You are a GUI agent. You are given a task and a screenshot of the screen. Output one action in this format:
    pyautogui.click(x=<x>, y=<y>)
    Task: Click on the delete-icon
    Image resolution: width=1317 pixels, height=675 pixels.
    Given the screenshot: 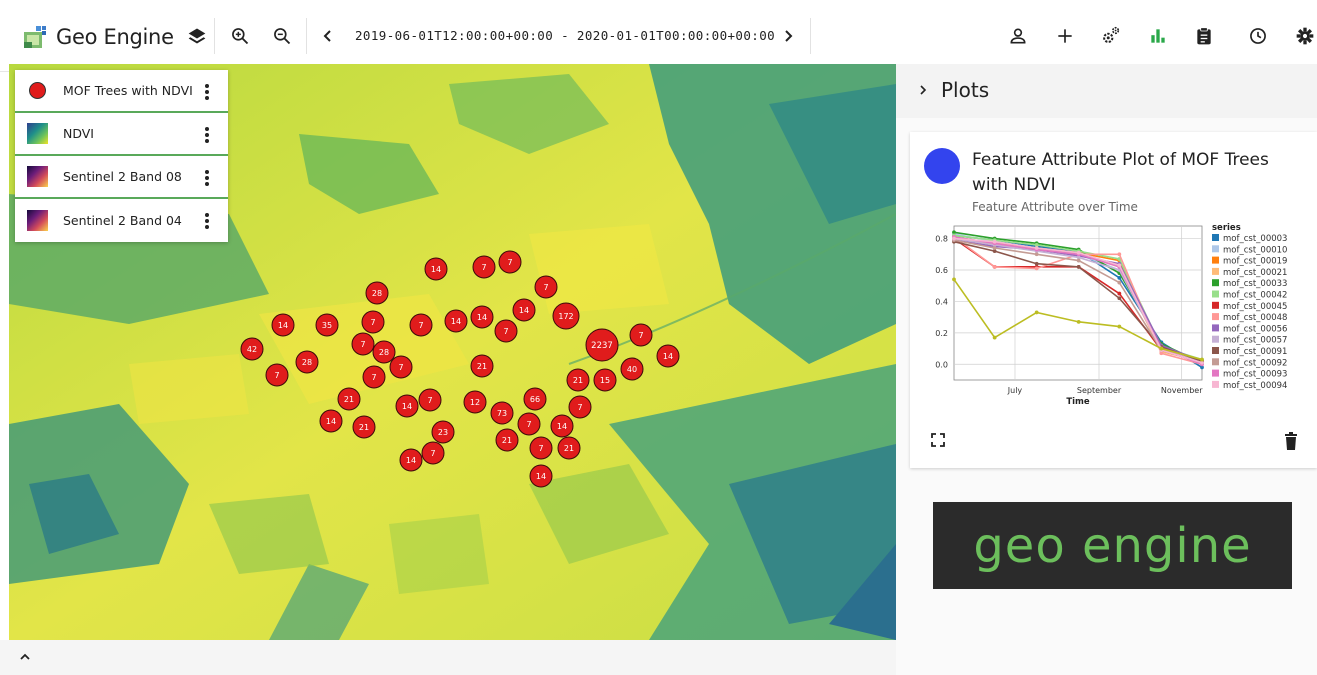 What is the action you would take?
    pyautogui.click(x=1291, y=441)
    